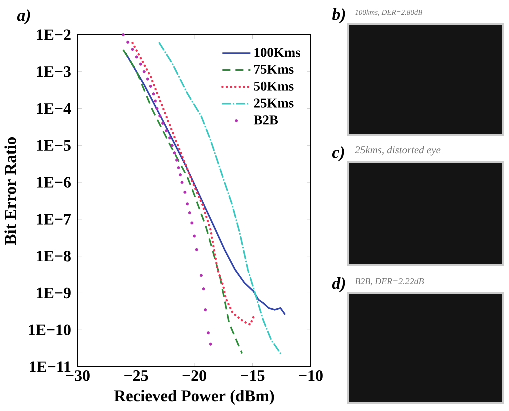 This screenshot has height=411, width=509. Describe the element at coordinates (54, 293) in the screenshot. I see `y-tick-label: 1E−9` at that location.